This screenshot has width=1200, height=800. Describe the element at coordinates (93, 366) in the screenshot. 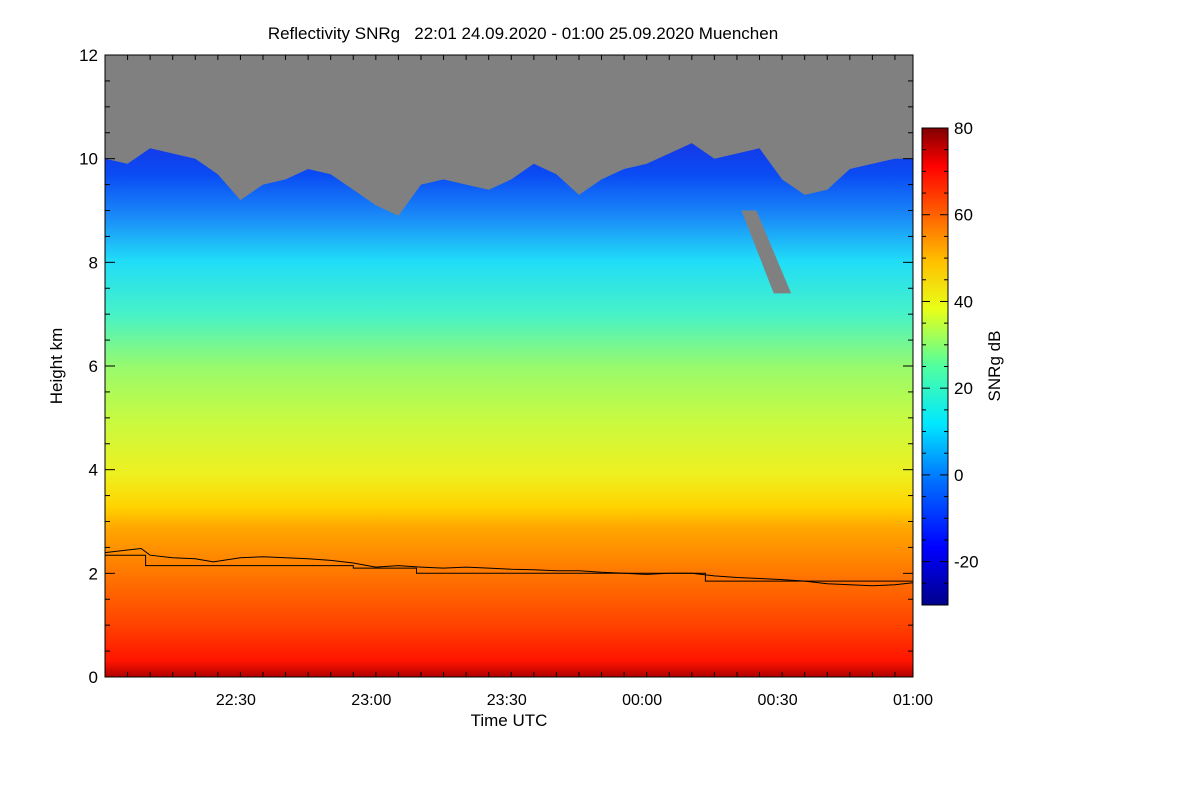

I see `y-tick-label: 6` at that location.